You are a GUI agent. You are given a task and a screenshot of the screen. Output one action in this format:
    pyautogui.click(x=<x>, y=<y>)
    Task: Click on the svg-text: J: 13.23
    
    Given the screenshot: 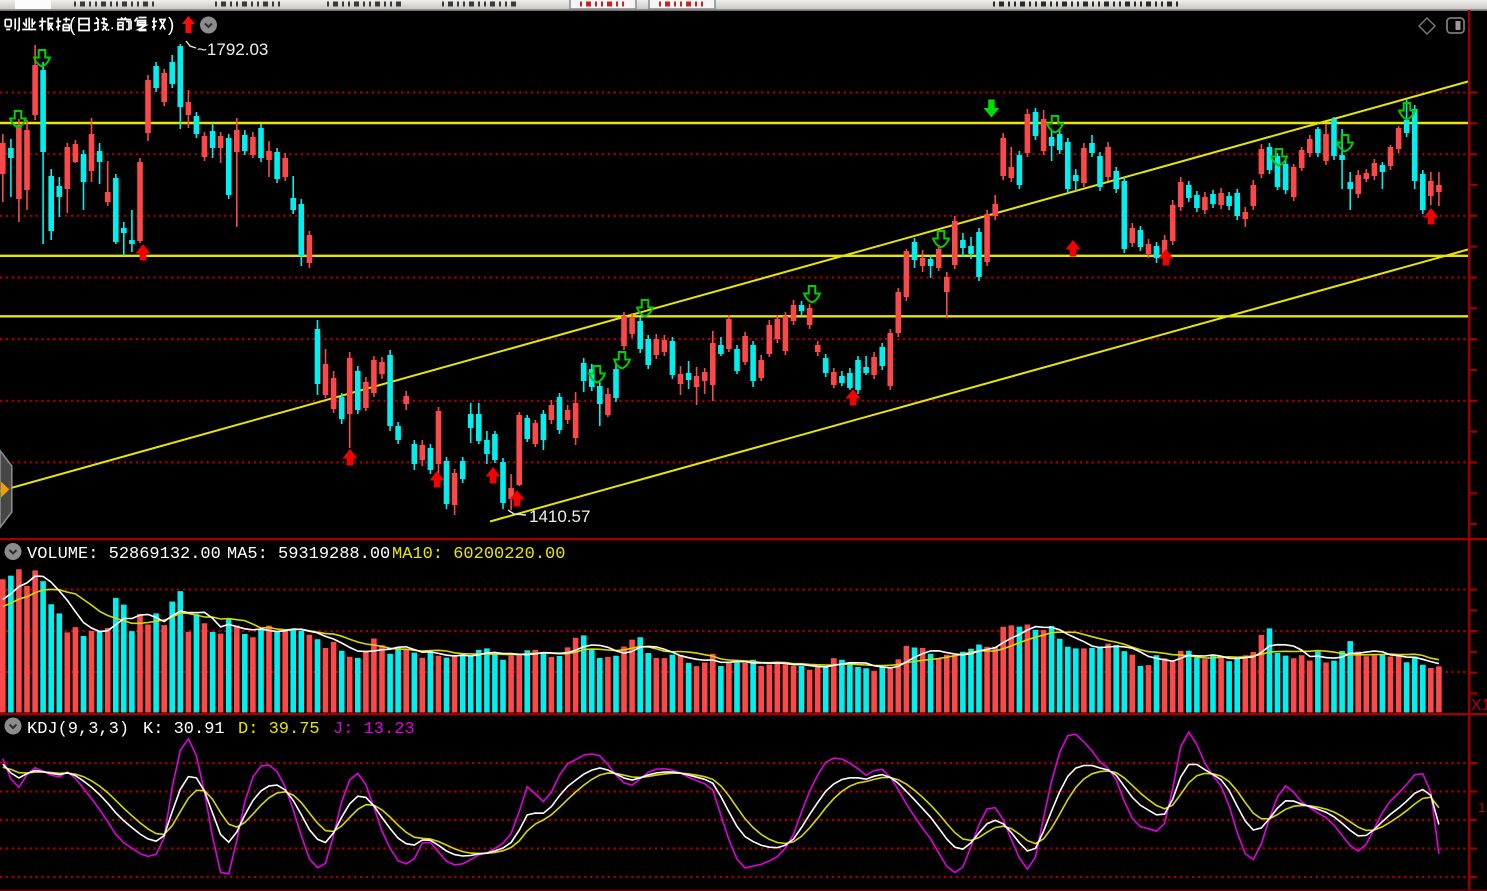 What is the action you would take?
    pyautogui.click(x=374, y=729)
    